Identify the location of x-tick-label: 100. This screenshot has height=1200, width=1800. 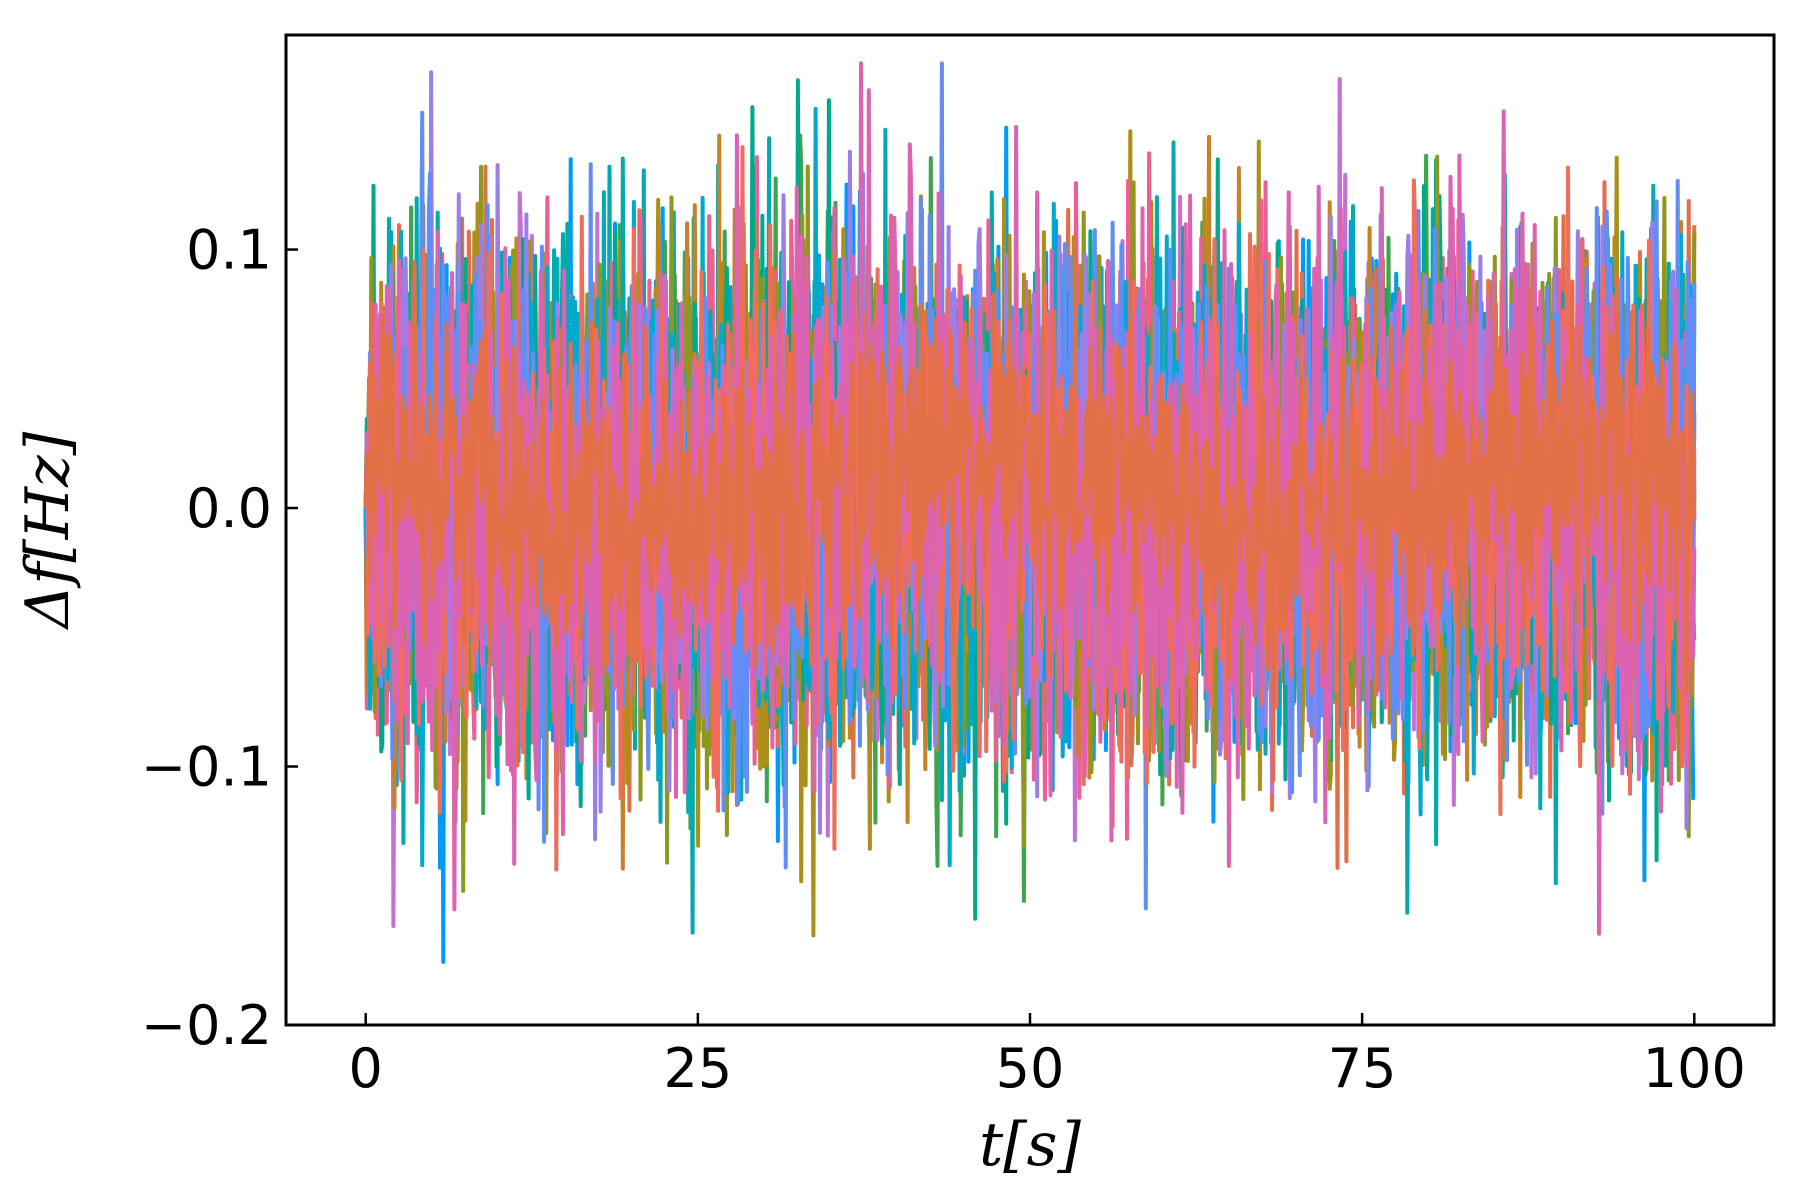
(1694, 1068).